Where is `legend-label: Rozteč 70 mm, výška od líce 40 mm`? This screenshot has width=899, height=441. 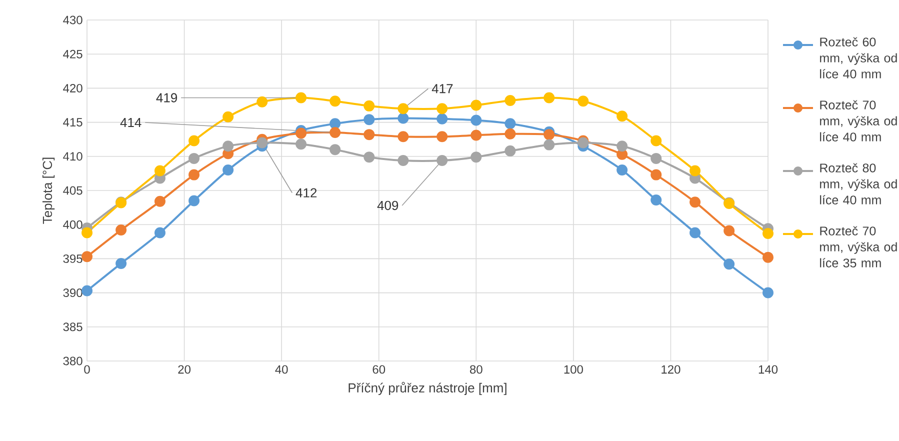
legend-label: Rozteč 70 mm, výška od líce 40 mm is located at coordinates (858, 121).